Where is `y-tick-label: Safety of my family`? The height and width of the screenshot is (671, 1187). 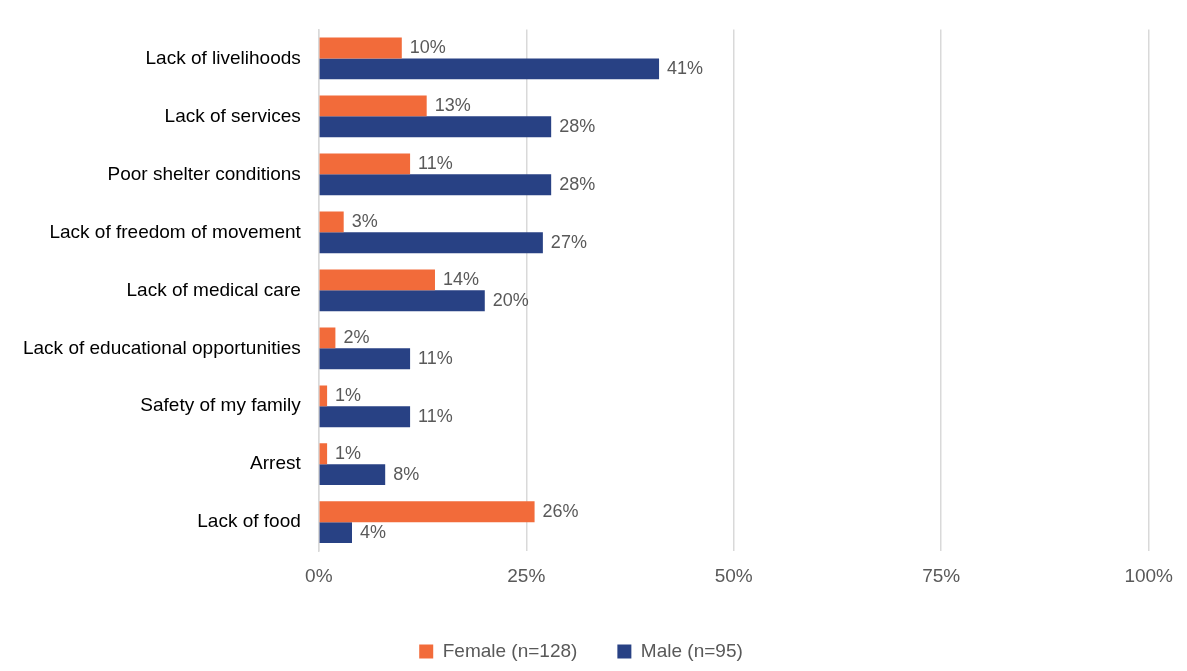
y-tick-label: Safety of my family is located at coordinates (221, 405).